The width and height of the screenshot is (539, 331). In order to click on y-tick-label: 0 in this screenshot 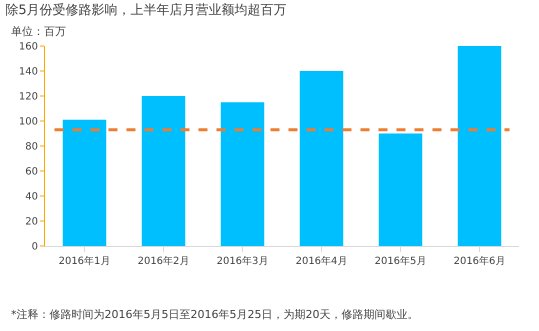, I will do `click(35, 247)`.